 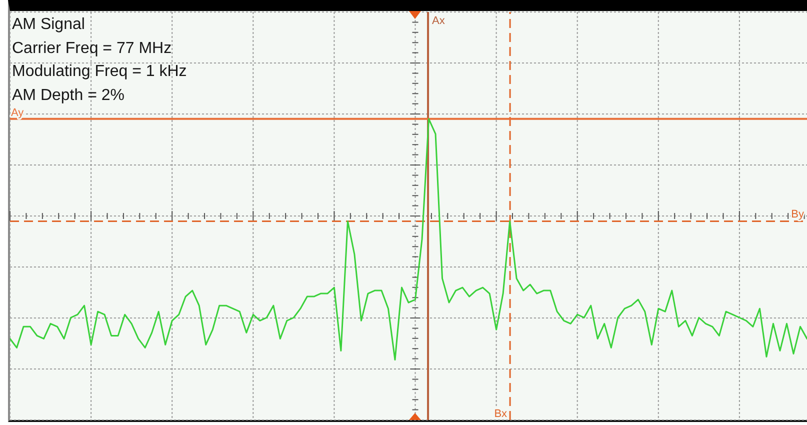 What do you see at coordinates (69, 96) in the screenshot?
I see `text: AM Depth = 2%` at bounding box center [69, 96].